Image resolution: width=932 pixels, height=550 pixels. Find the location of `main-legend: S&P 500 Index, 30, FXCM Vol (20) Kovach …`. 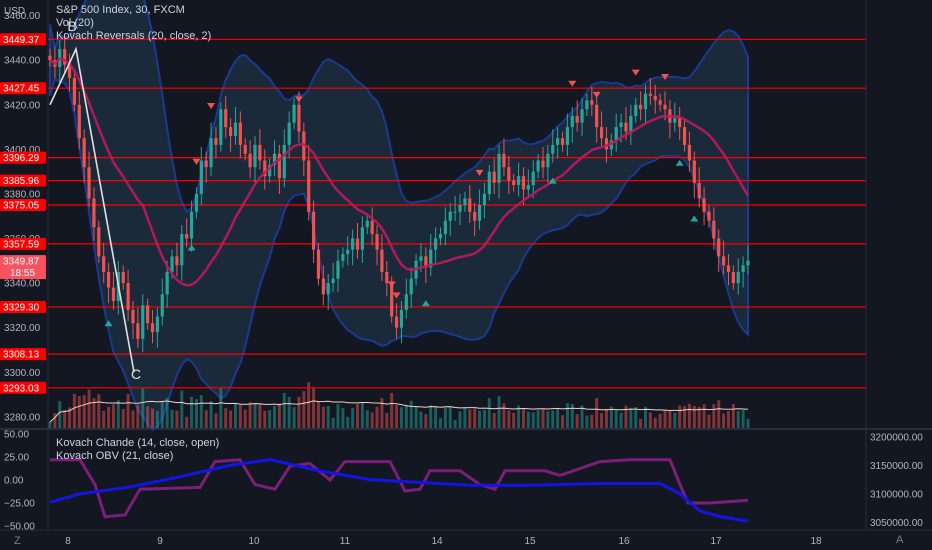

main-legend: S&P 500 Index, 30, FXCM Vol (20) Kovach … is located at coordinates (133, 23).